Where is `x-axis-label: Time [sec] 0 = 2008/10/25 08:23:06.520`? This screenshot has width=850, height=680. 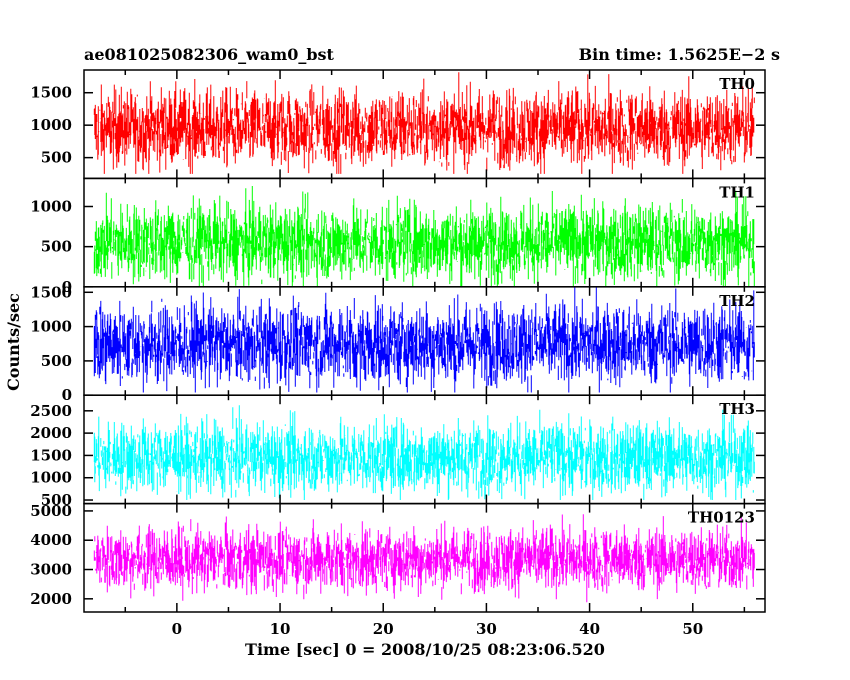 x-axis-label: Time [sec] 0 = 2008/10/25 08:23:06.520 is located at coordinates (425, 649).